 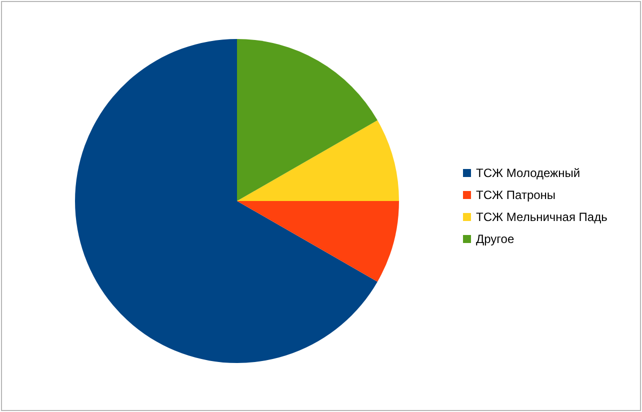 What do you see at coordinates (528, 173) in the screenshot?
I see `legend-label: ТСЖ Молодежный` at bounding box center [528, 173].